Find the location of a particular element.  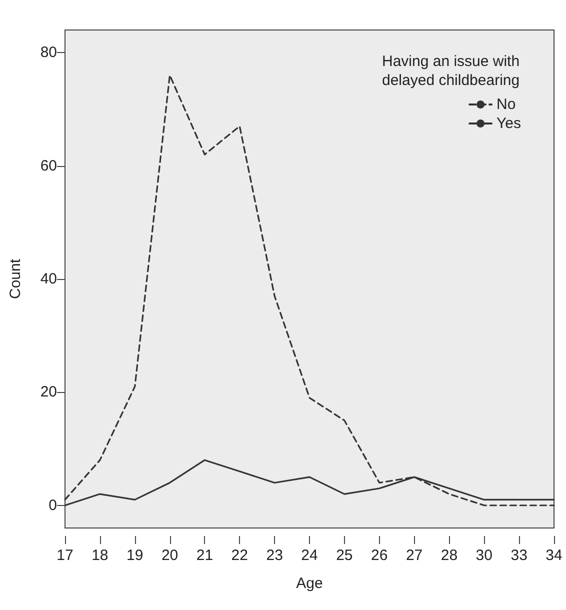

x-tick-label: 22 is located at coordinates (239, 555).